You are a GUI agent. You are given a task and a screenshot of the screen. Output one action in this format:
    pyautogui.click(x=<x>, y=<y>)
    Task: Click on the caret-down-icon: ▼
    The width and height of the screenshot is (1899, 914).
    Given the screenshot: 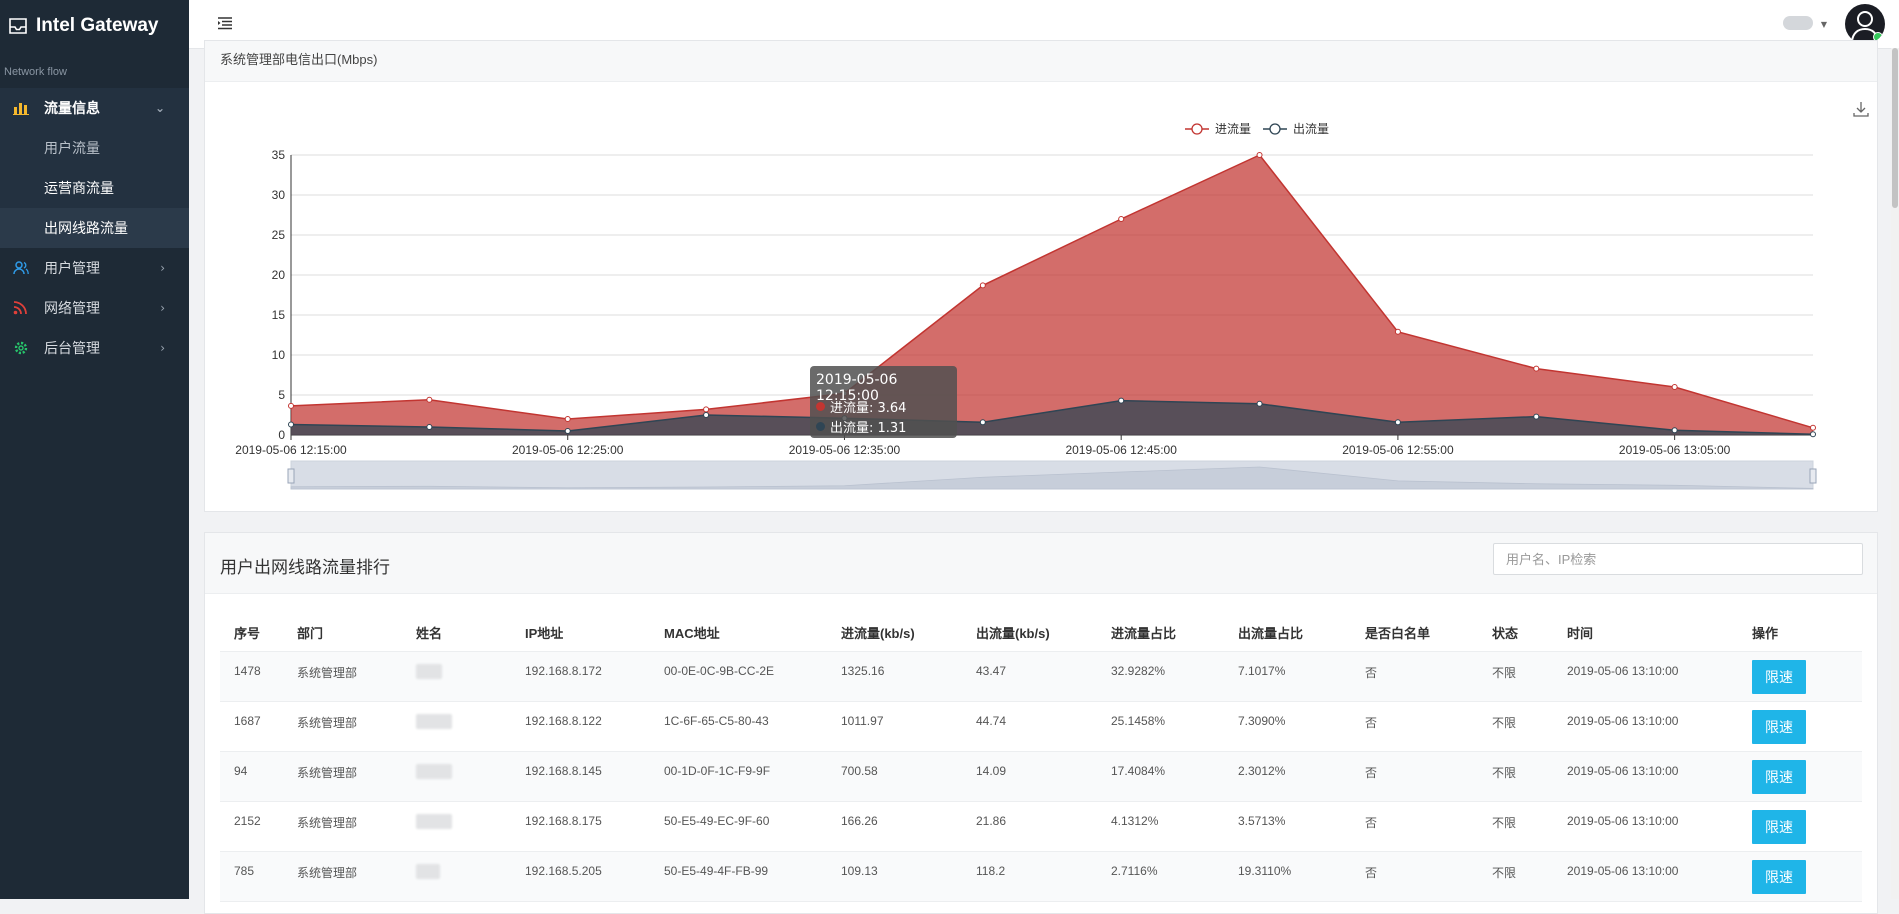 What is the action you would take?
    pyautogui.click(x=1823, y=24)
    